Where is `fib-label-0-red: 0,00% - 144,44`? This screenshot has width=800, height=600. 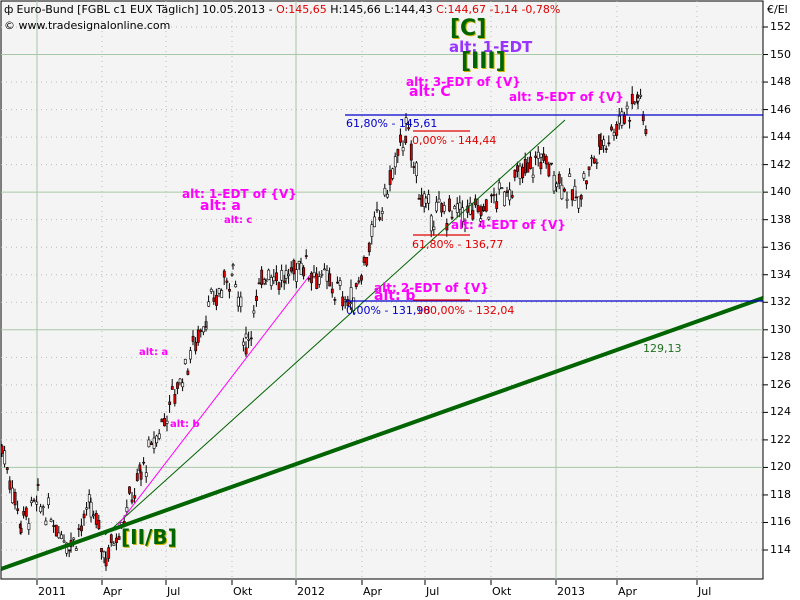
fib-label-0-red: 0,00% - 144,44 is located at coordinates (454, 140).